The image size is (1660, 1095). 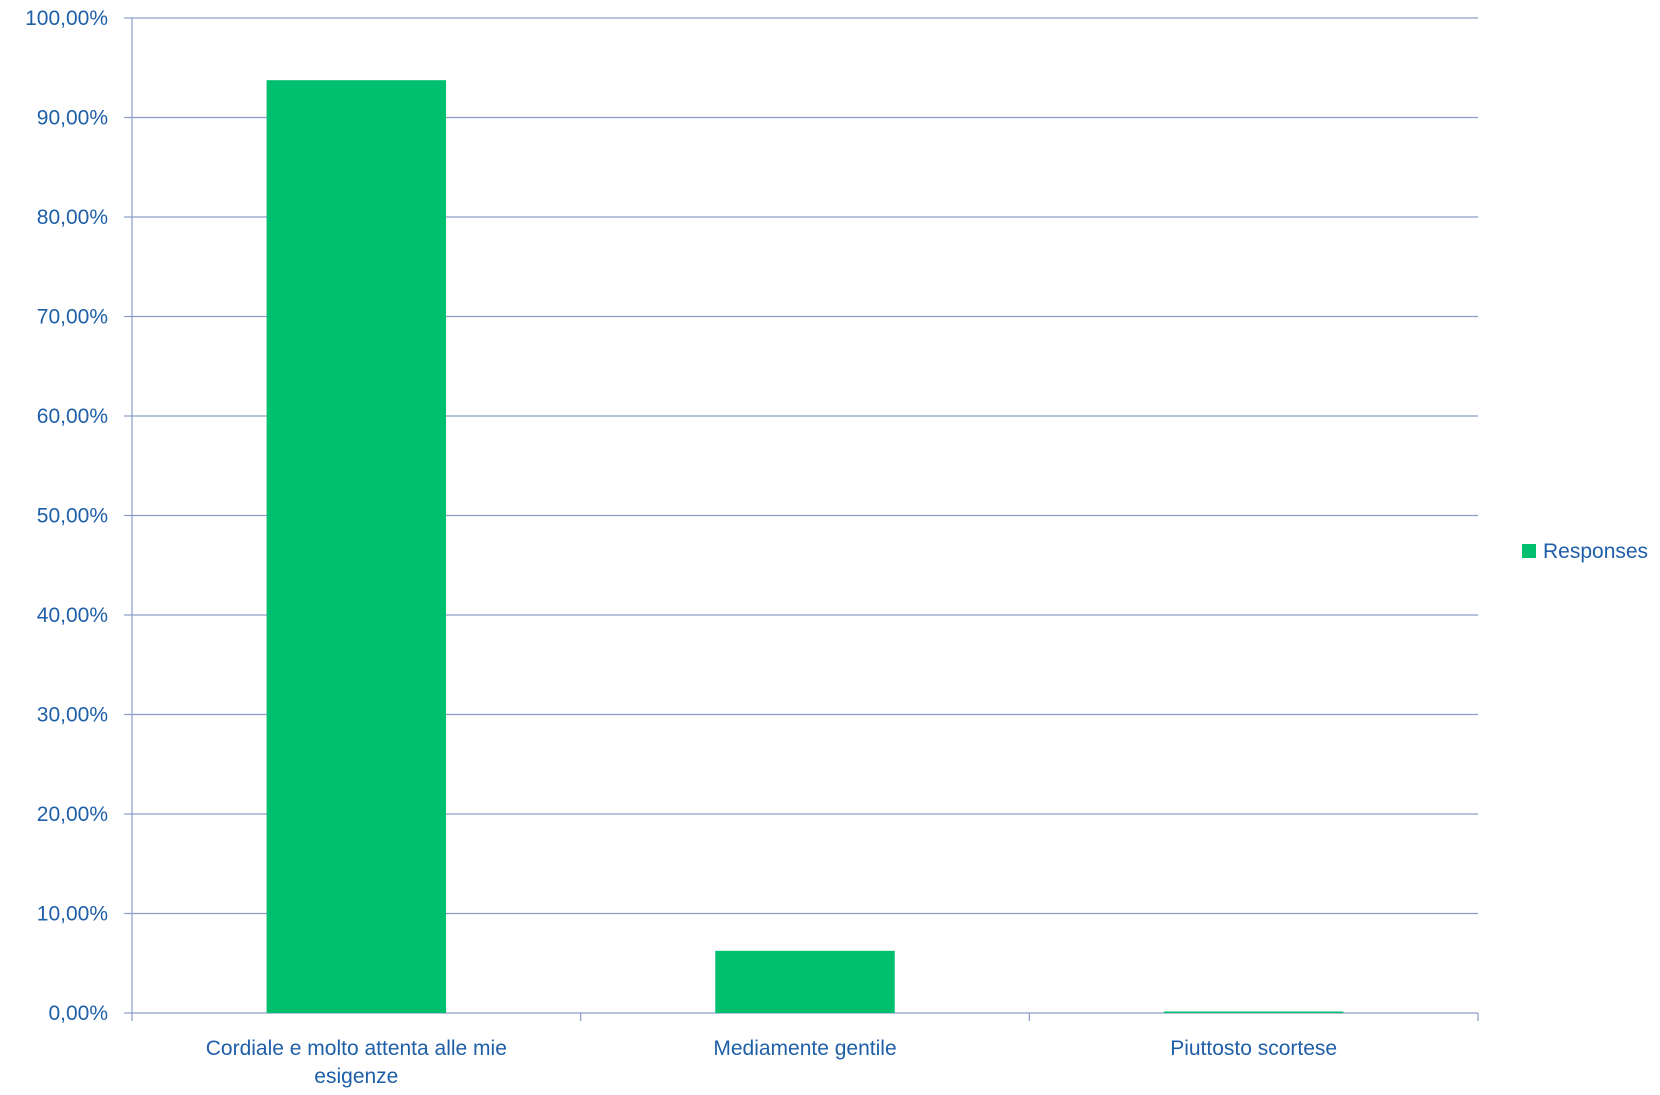 I want to click on x-category-label: Mediamente gentile, so click(x=804, y=1048).